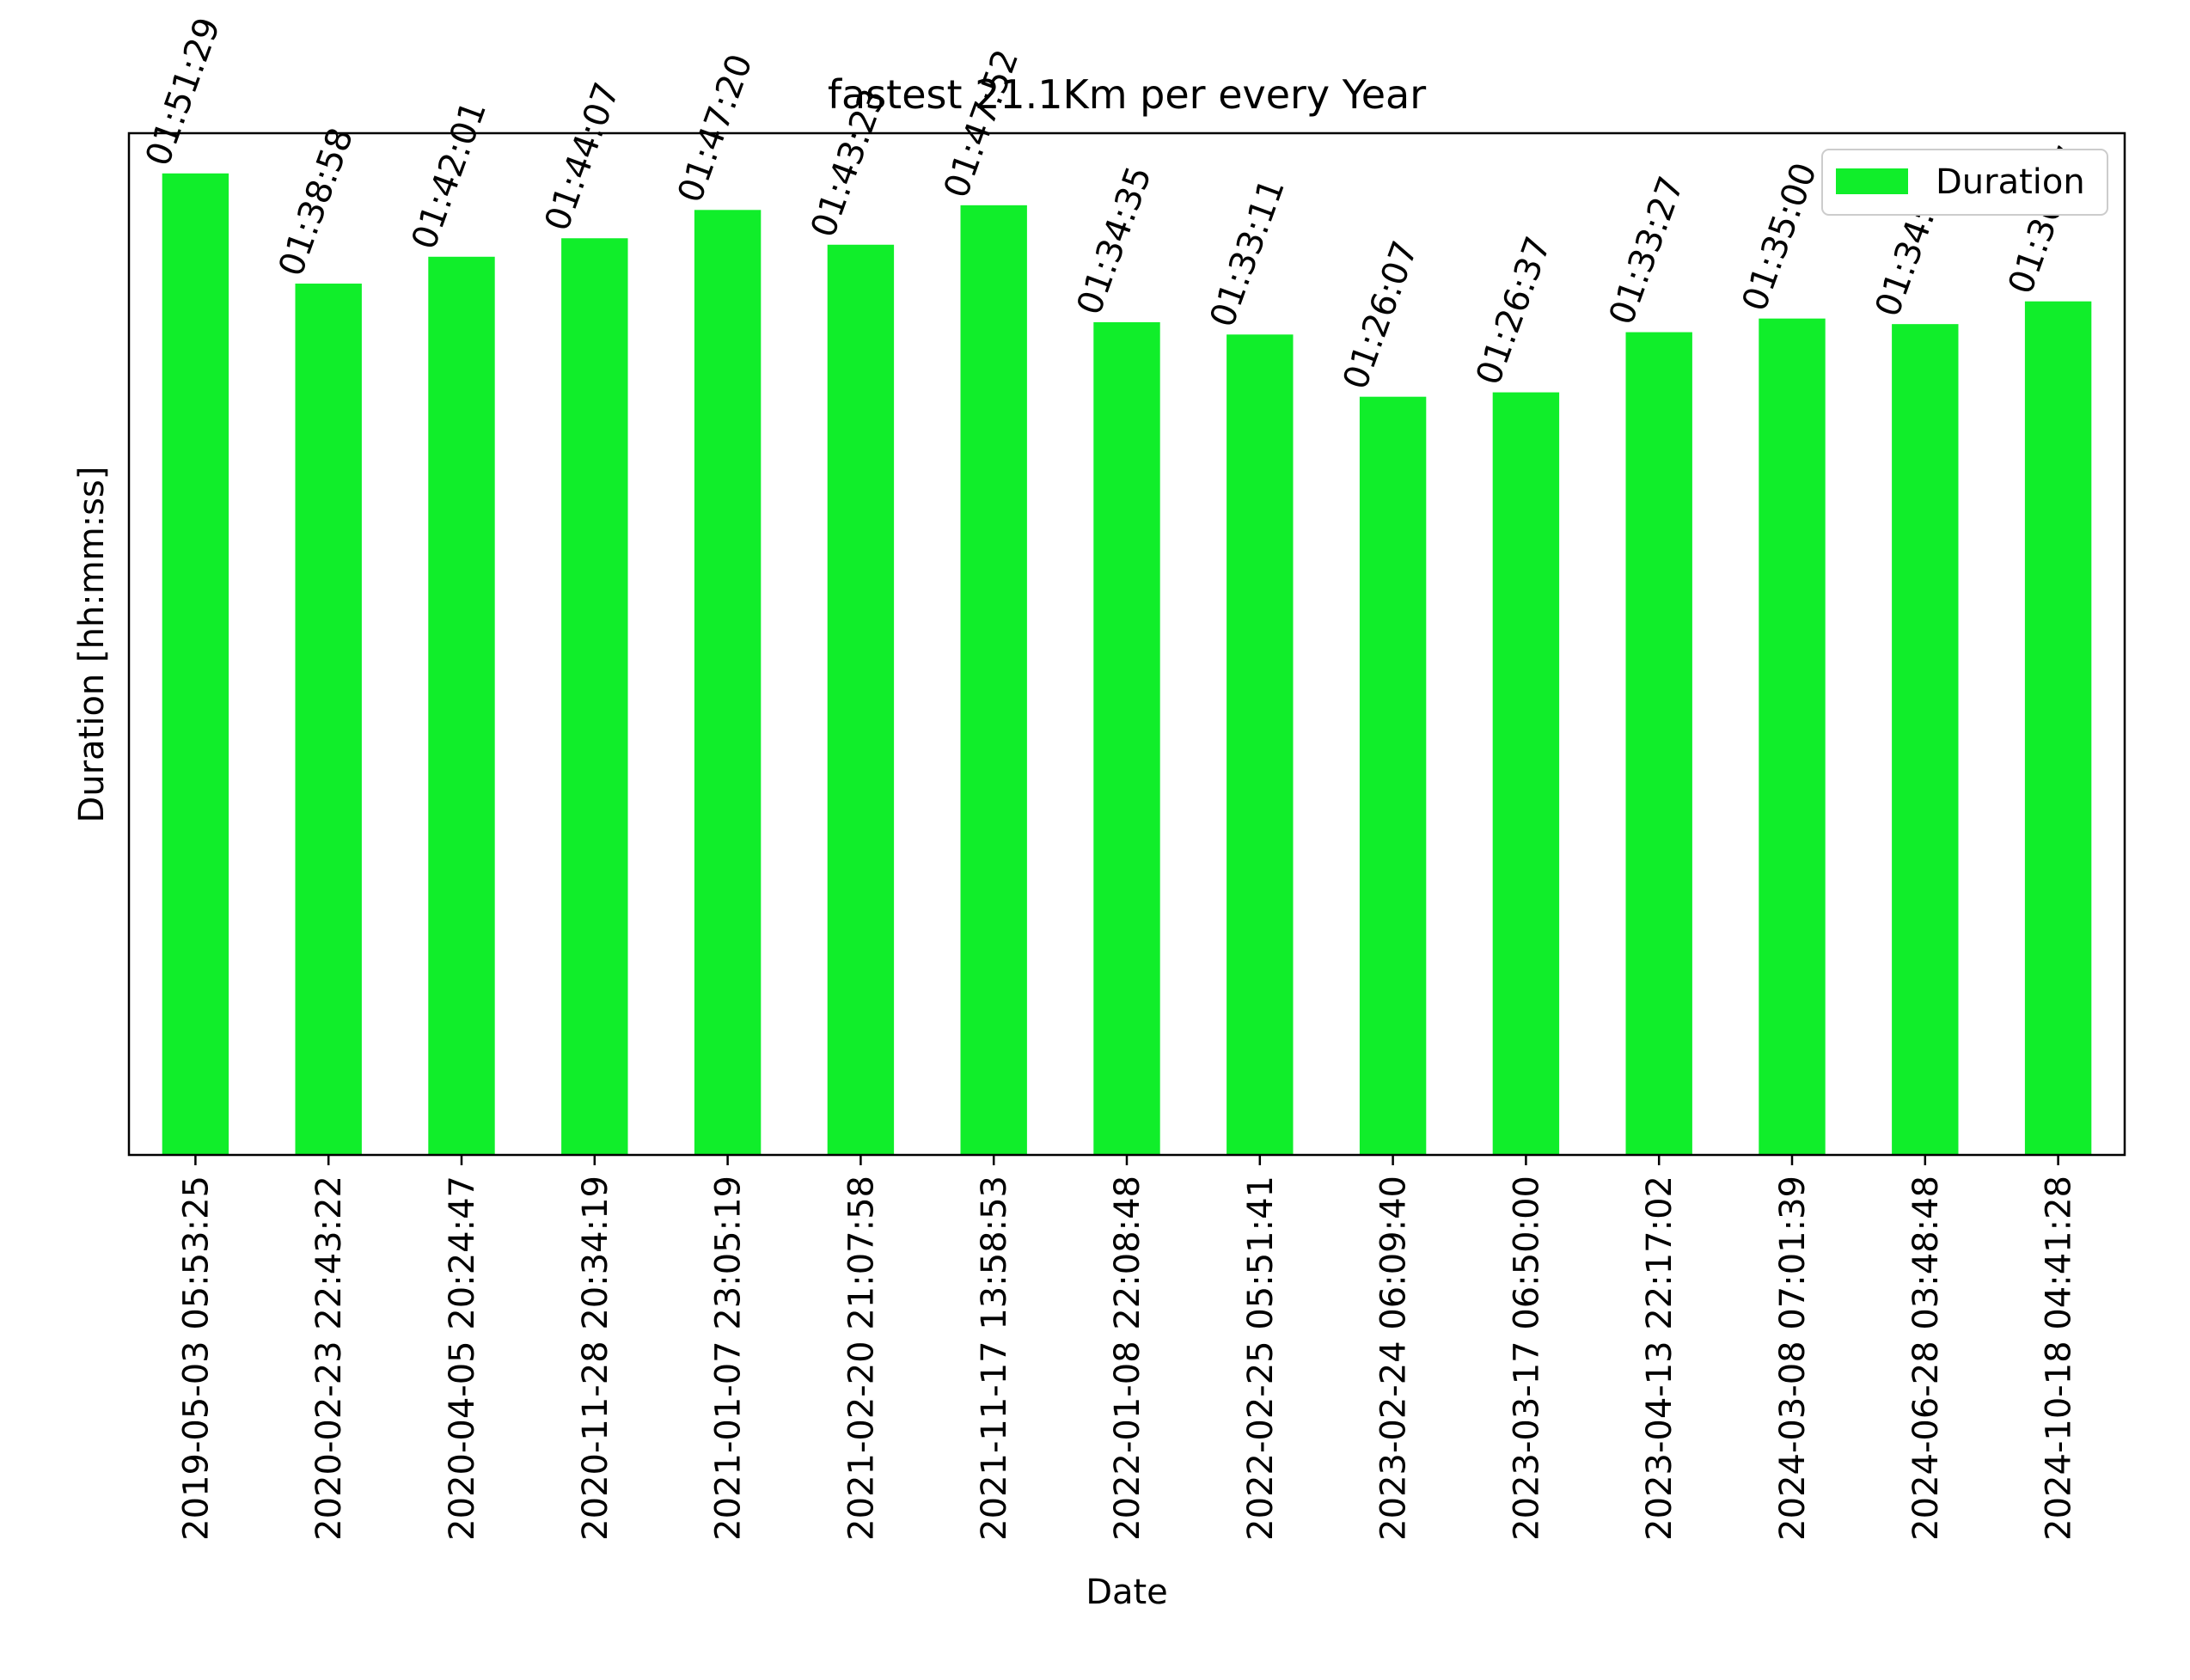 The image size is (2190, 1680). What do you see at coordinates (1872, 181) in the screenshot?
I see `legend-swatch` at bounding box center [1872, 181].